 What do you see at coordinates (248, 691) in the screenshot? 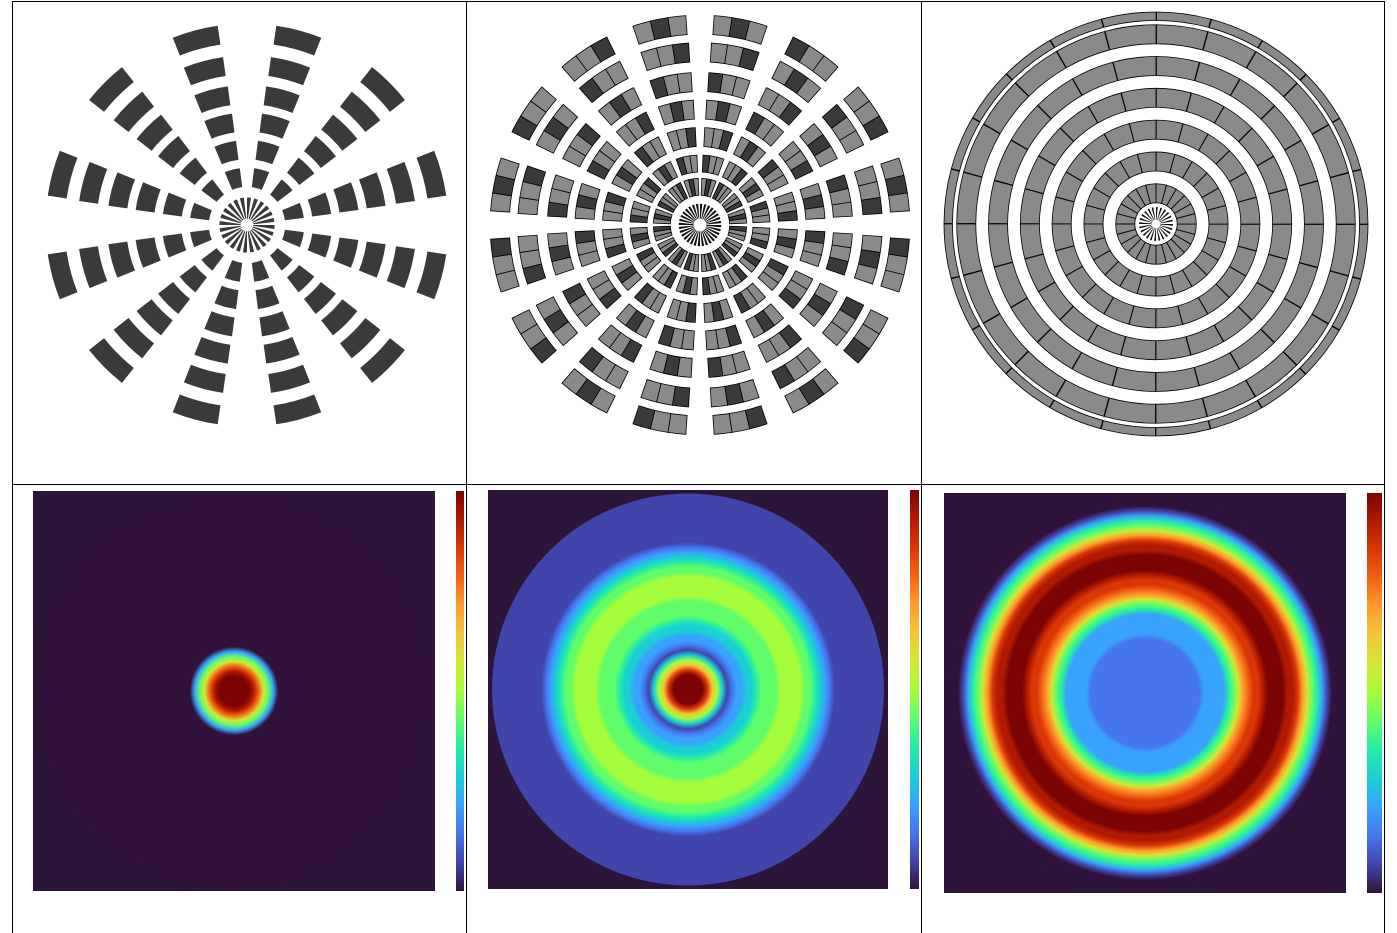
I see `intensity-panel-a` at bounding box center [248, 691].